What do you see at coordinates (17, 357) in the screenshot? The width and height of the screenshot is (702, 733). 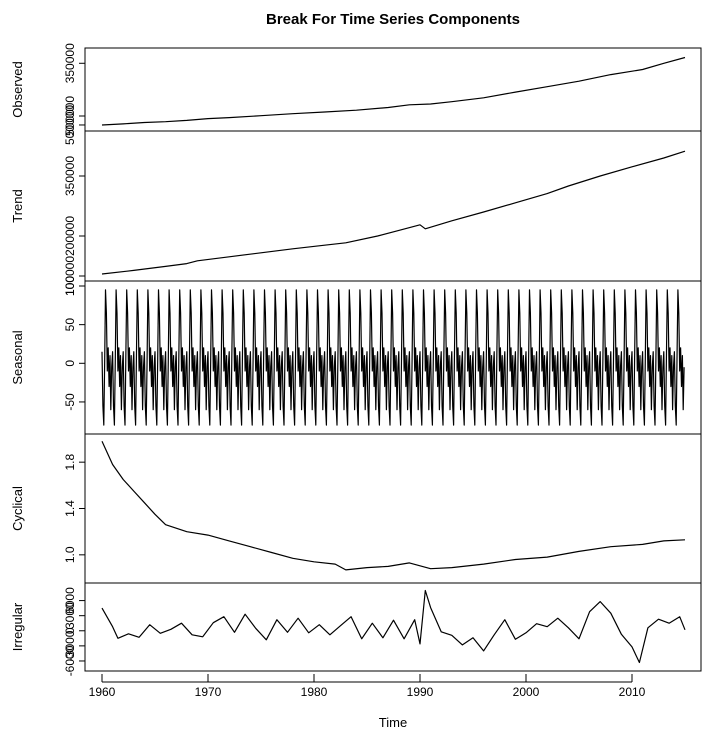 I see `seasonal-axis-label: Seasonal` at bounding box center [17, 357].